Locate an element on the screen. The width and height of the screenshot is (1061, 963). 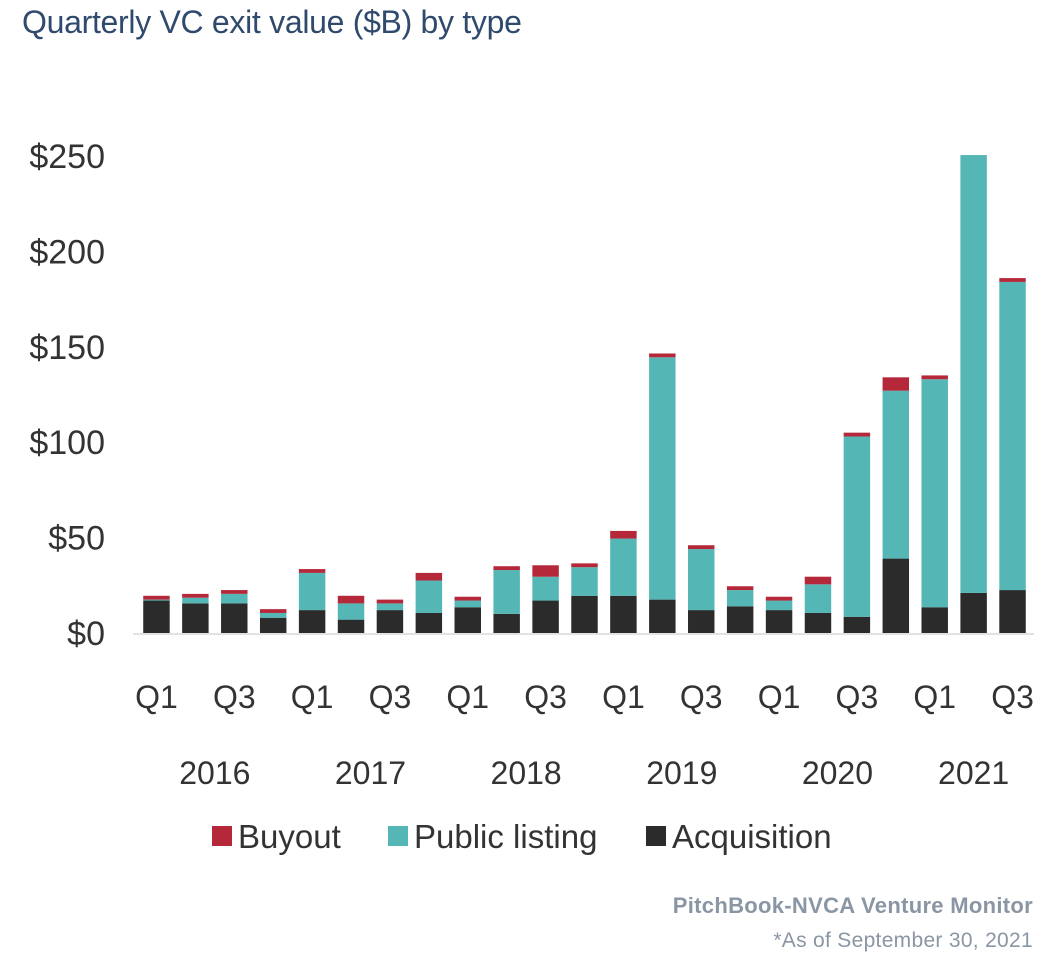
chart-title: Quarterly VC exit value ($B) by type is located at coordinates (272, 22).